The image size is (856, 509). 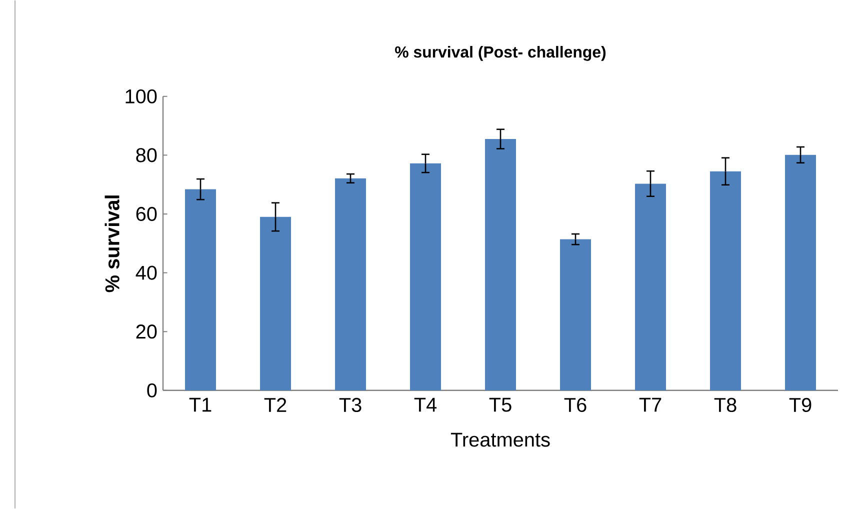 I want to click on y-tick-label: 20, so click(x=146, y=331).